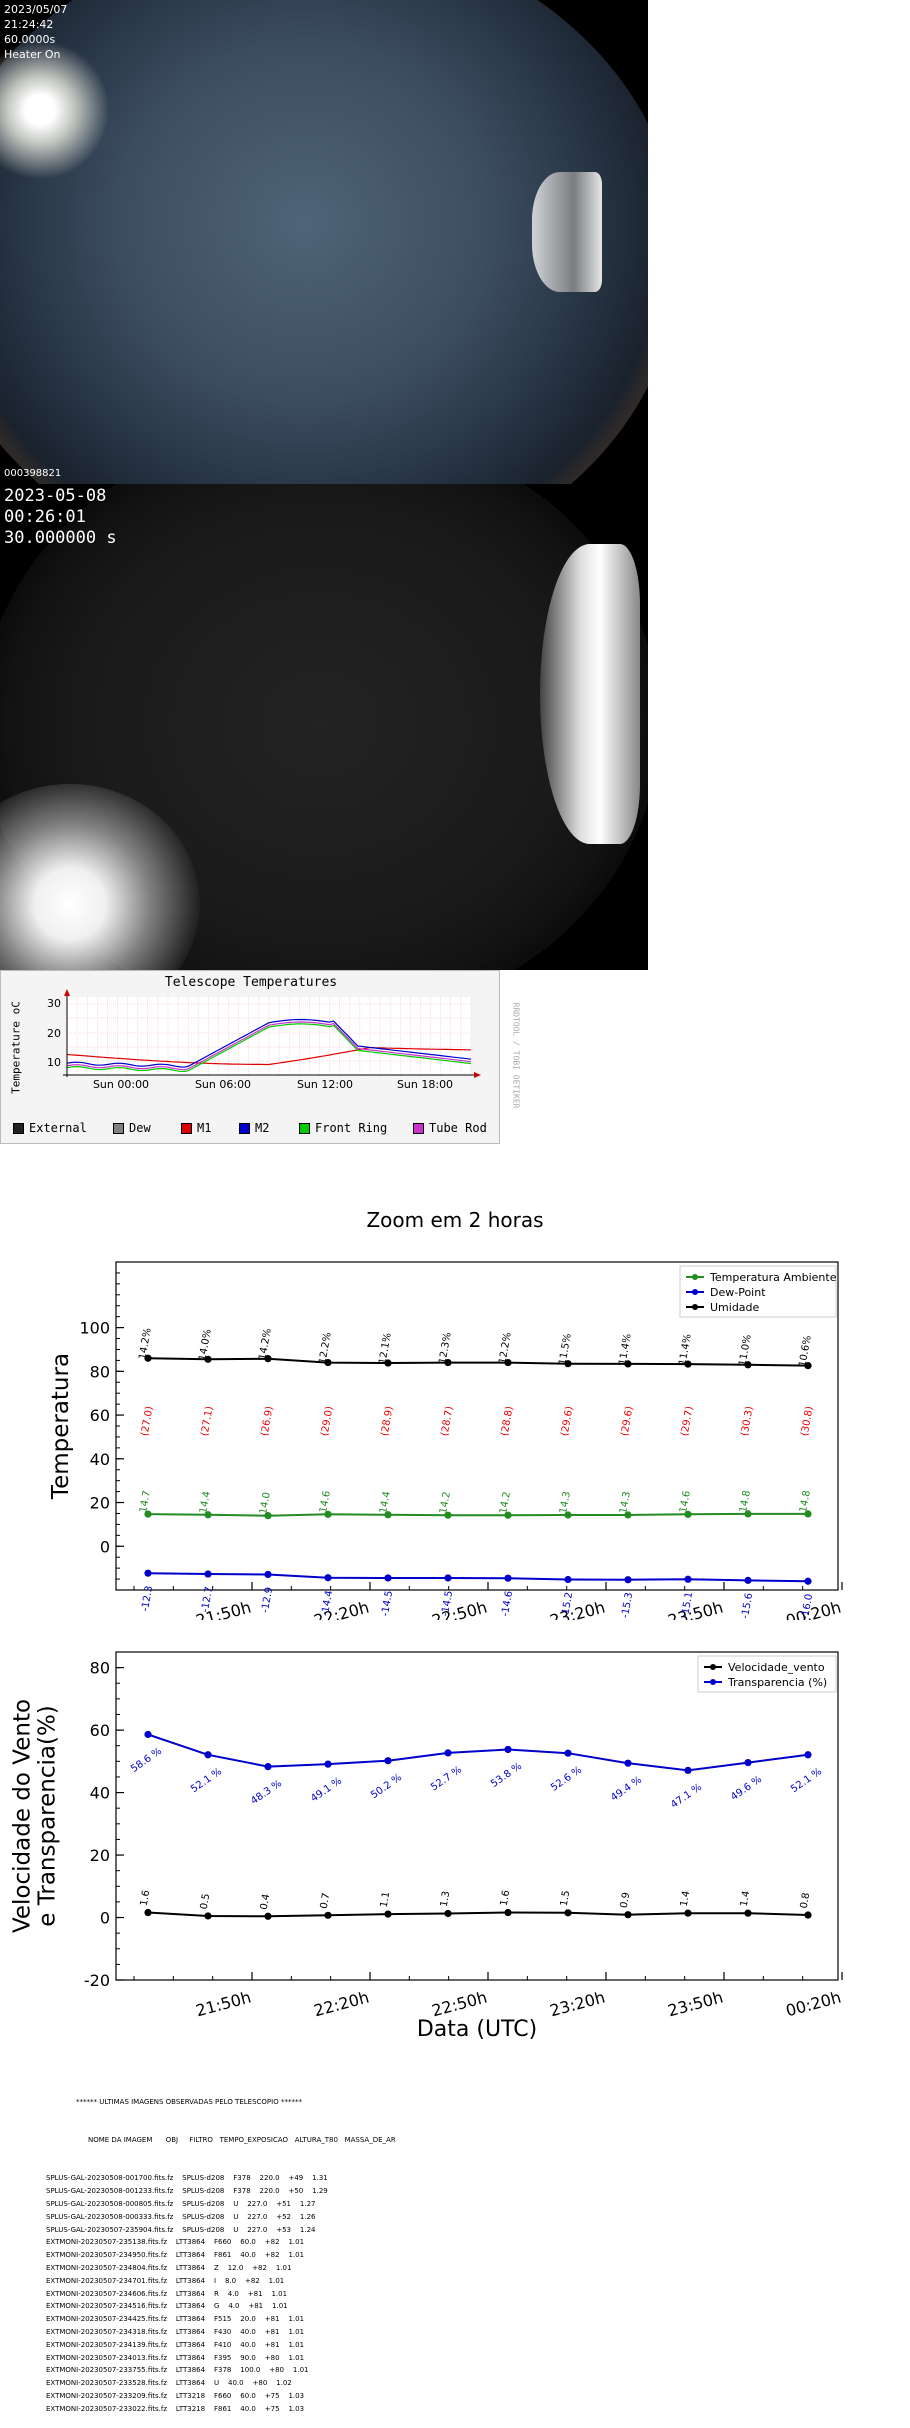  What do you see at coordinates (325, 1502) in the screenshot?
I see `data-label: 14.6` at bounding box center [325, 1502].